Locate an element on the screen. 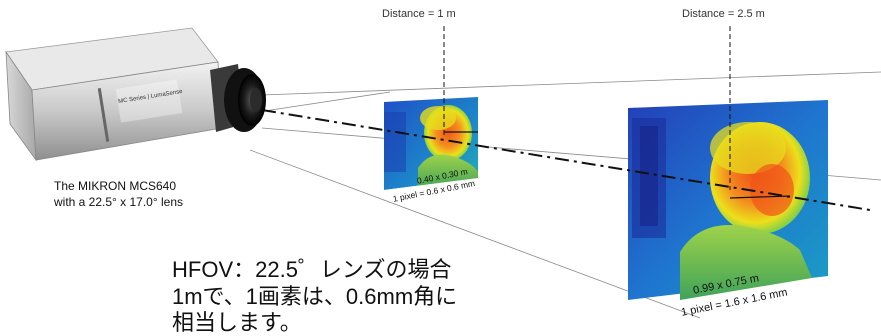  thermal-image-far is located at coordinates (728, 200).